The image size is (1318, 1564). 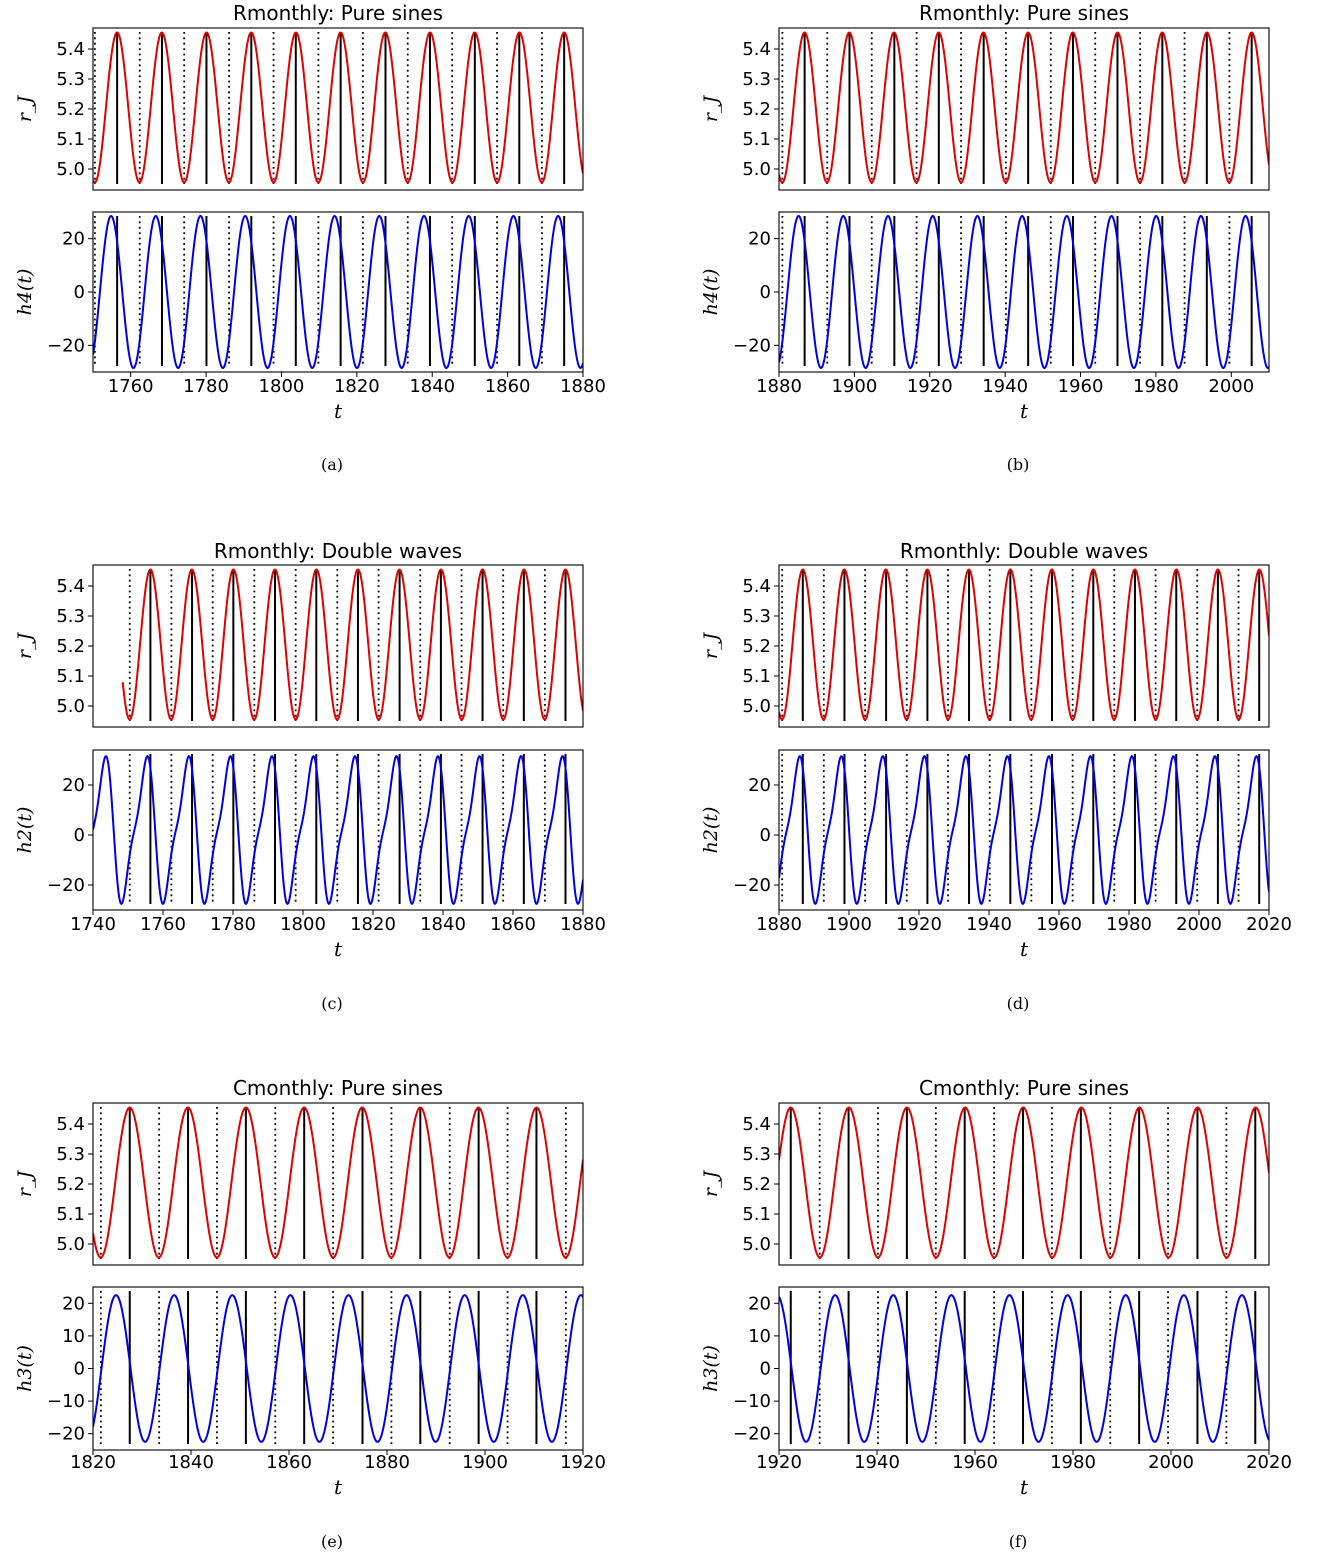 I want to click on y-tick-label: 10, so click(x=759, y=1336).